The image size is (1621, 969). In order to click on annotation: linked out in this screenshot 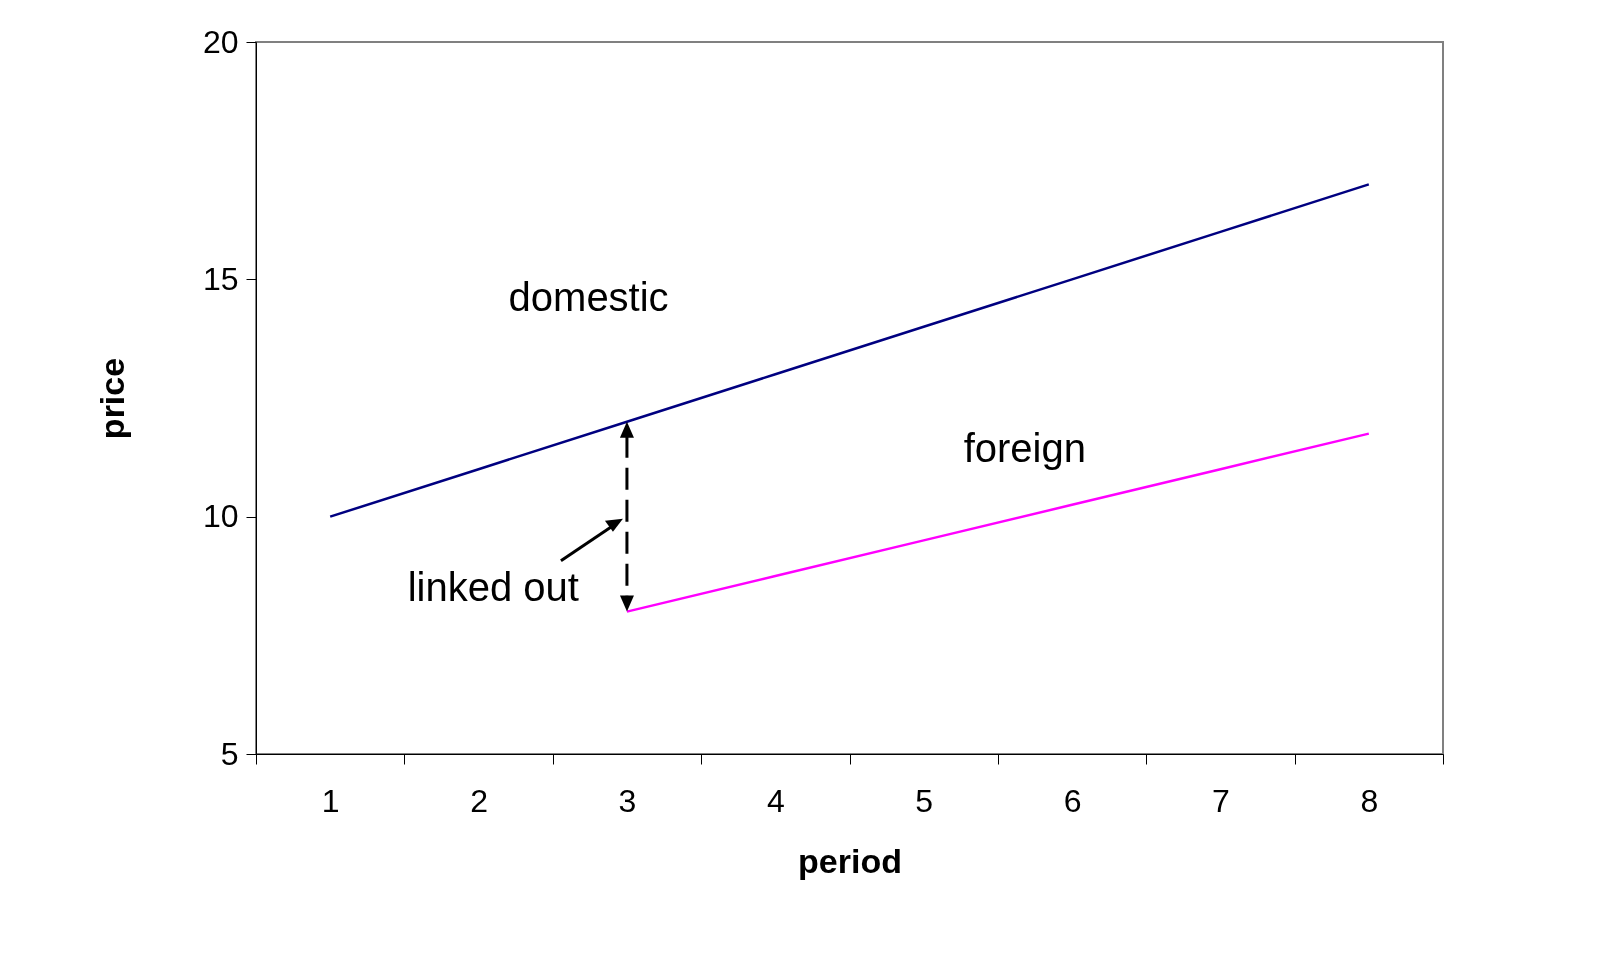, I will do `click(493, 586)`.